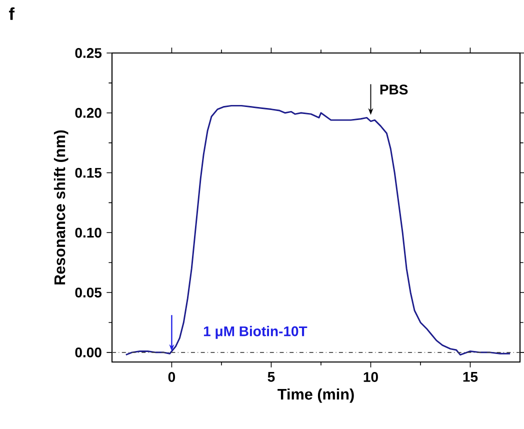 The width and height of the screenshot is (524, 429). I want to click on annotation: 1 μM Biotin-10T, so click(256, 332).